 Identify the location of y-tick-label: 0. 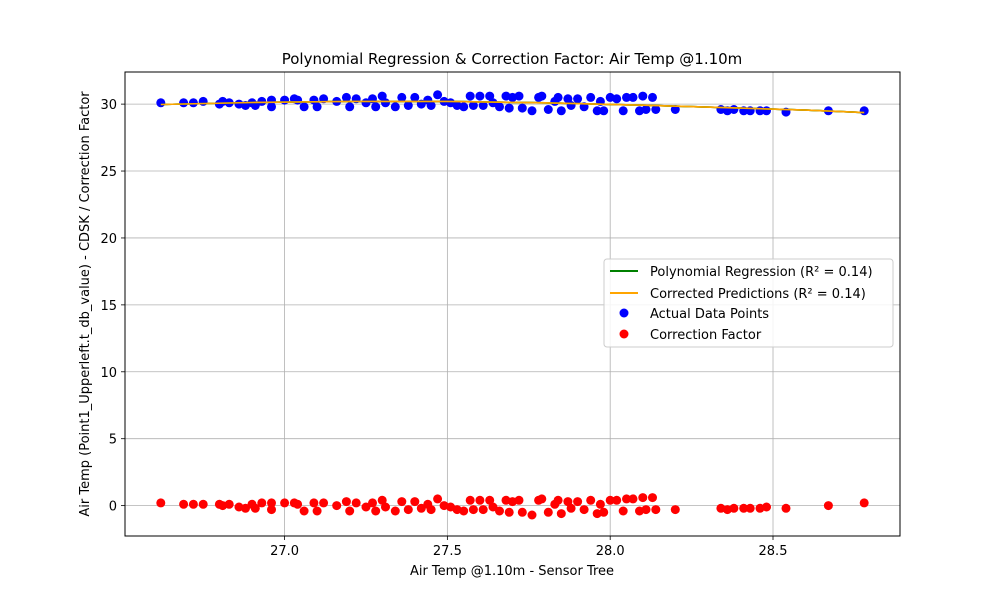
(113, 507).